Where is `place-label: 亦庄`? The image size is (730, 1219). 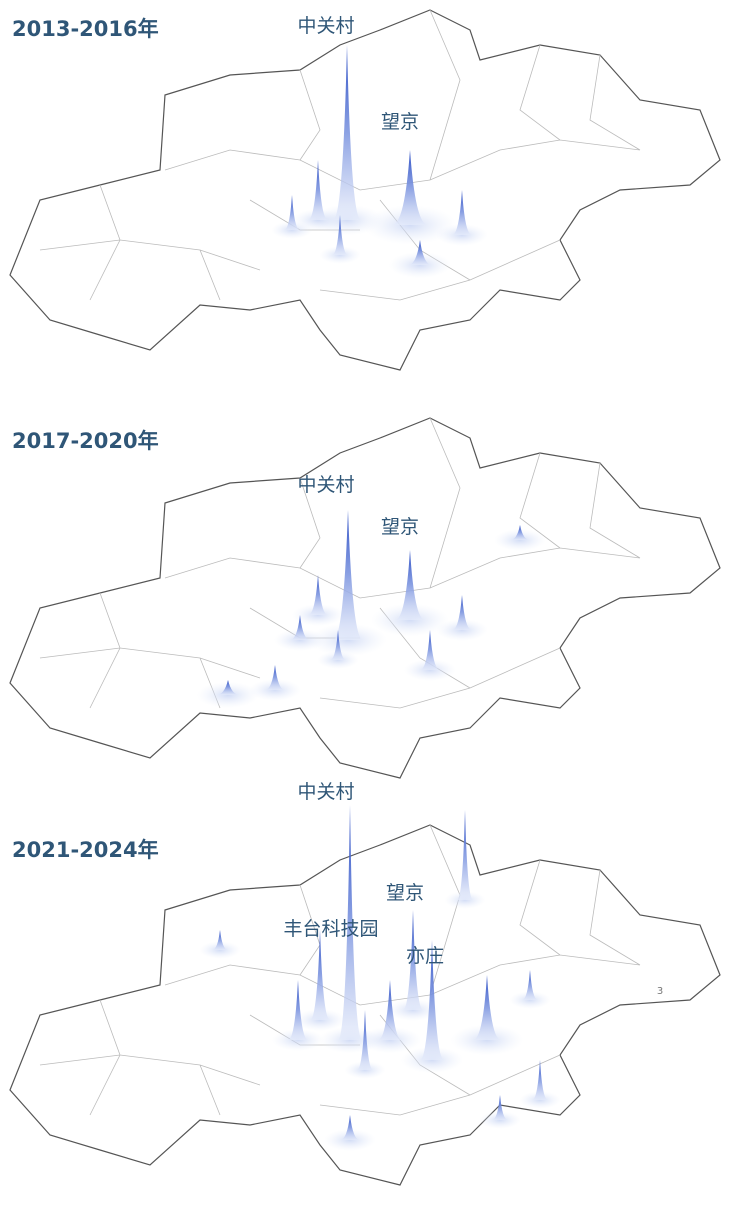 place-label: 亦庄 is located at coordinates (425, 956).